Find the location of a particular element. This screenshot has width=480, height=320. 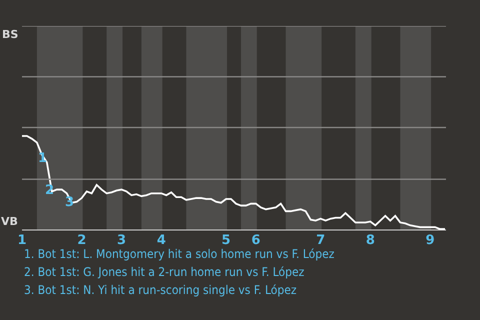

x-tick-label: 3 is located at coordinates (121, 240).